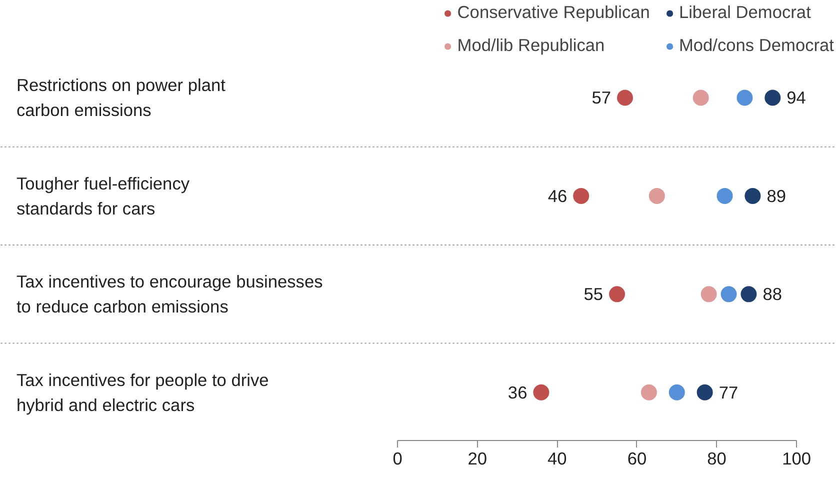  Describe the element at coordinates (397, 458) in the screenshot. I see `x-tick-label: 0` at that location.